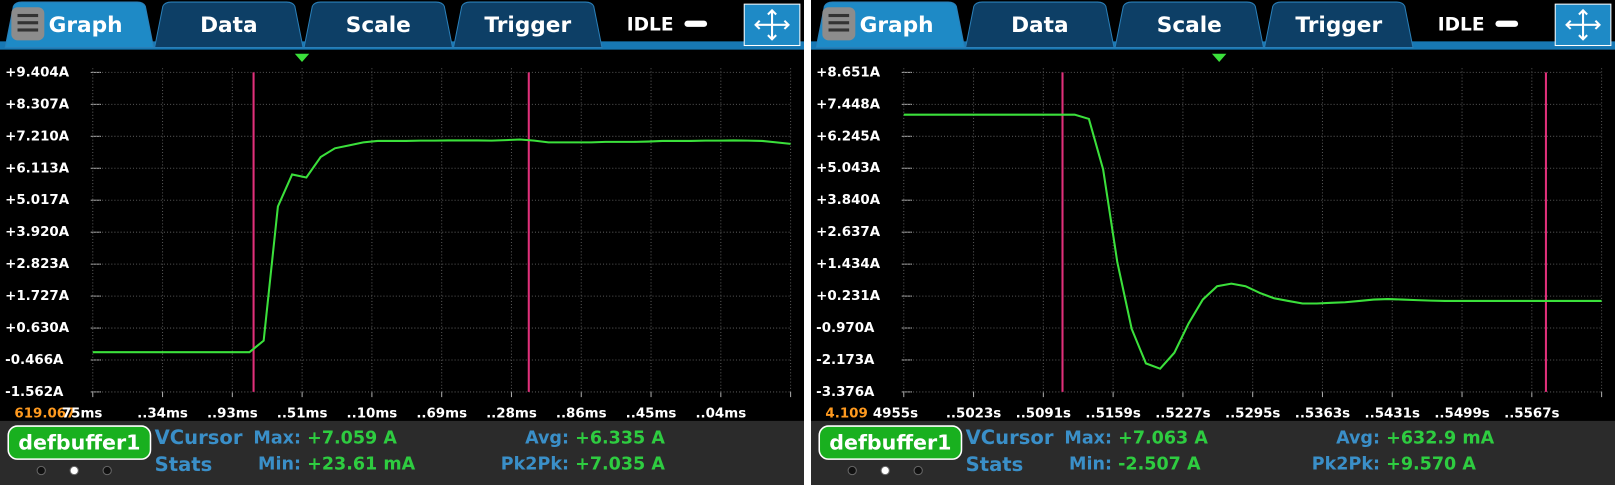 The image size is (1615, 485). I want to click on x-origin-label: 619.067, so click(44, 414).